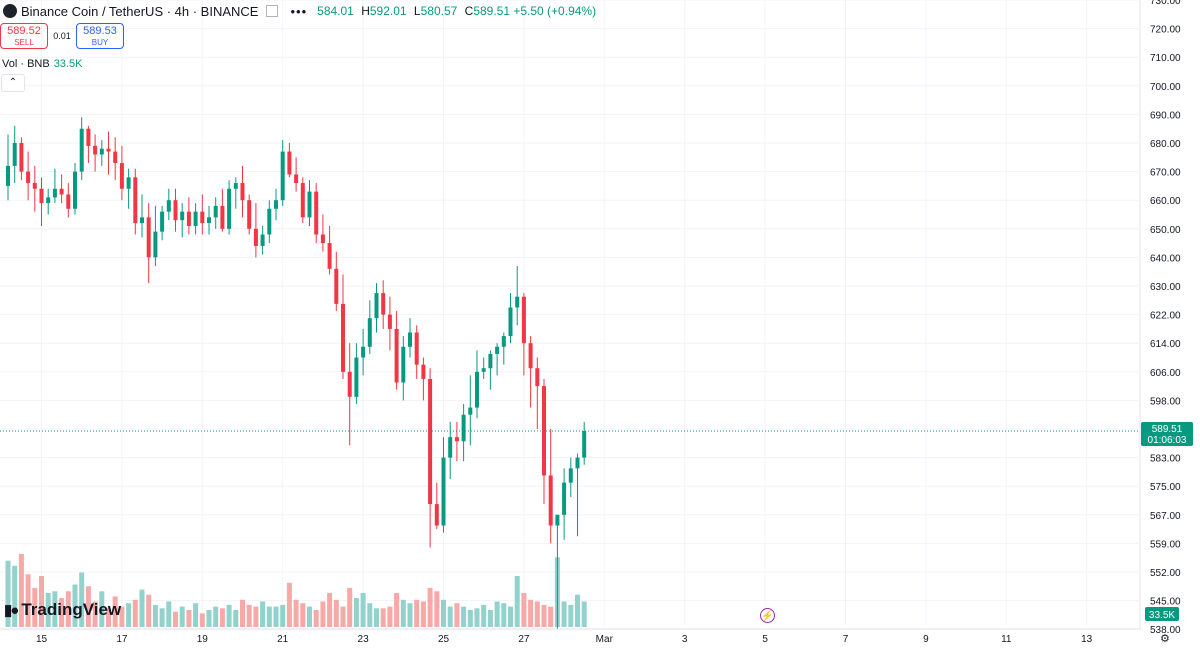 The image size is (1200, 658). I want to click on tradingview-logo: ▮● TradingView, so click(62, 610).